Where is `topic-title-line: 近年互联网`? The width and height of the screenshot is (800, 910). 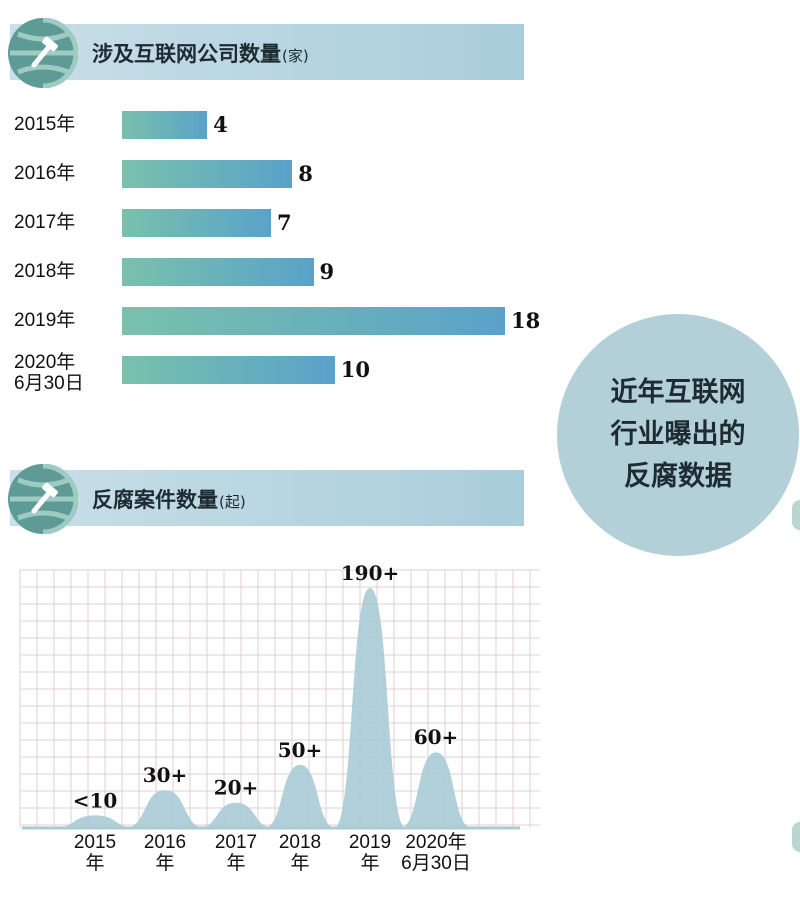 topic-title-line: 近年互联网 is located at coordinates (678, 392).